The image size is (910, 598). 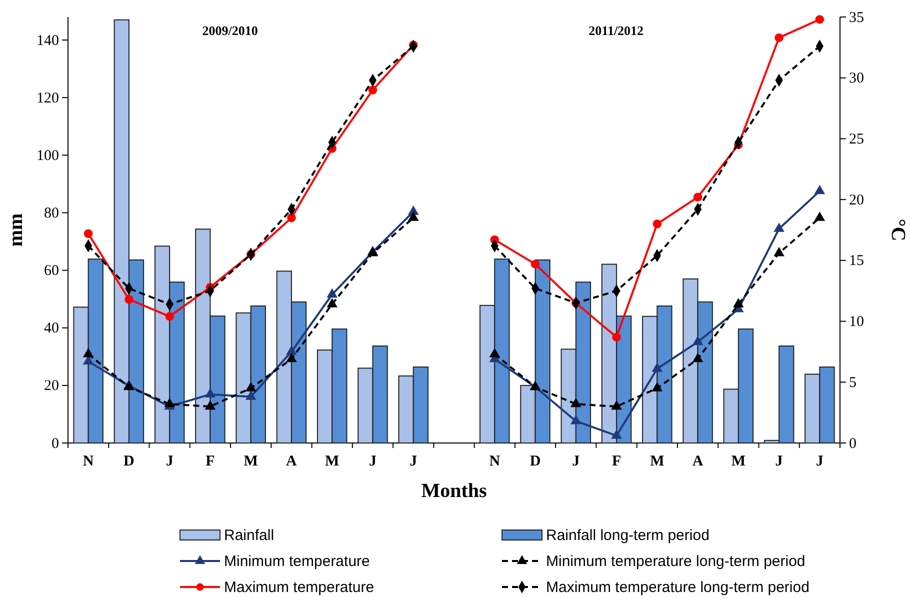 I want to click on y-tick-label: 140, so click(x=47, y=40).